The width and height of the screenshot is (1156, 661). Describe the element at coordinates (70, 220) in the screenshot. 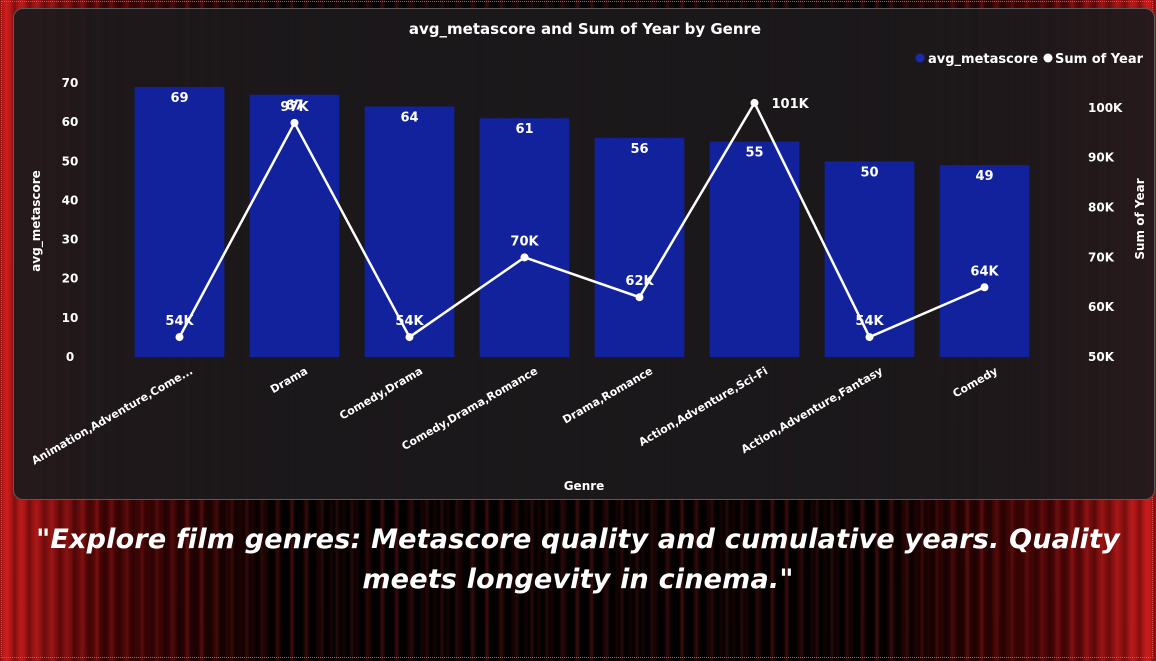

I see `y-axis-ticks: 0 10 20 30 40 50 60 70` at that location.